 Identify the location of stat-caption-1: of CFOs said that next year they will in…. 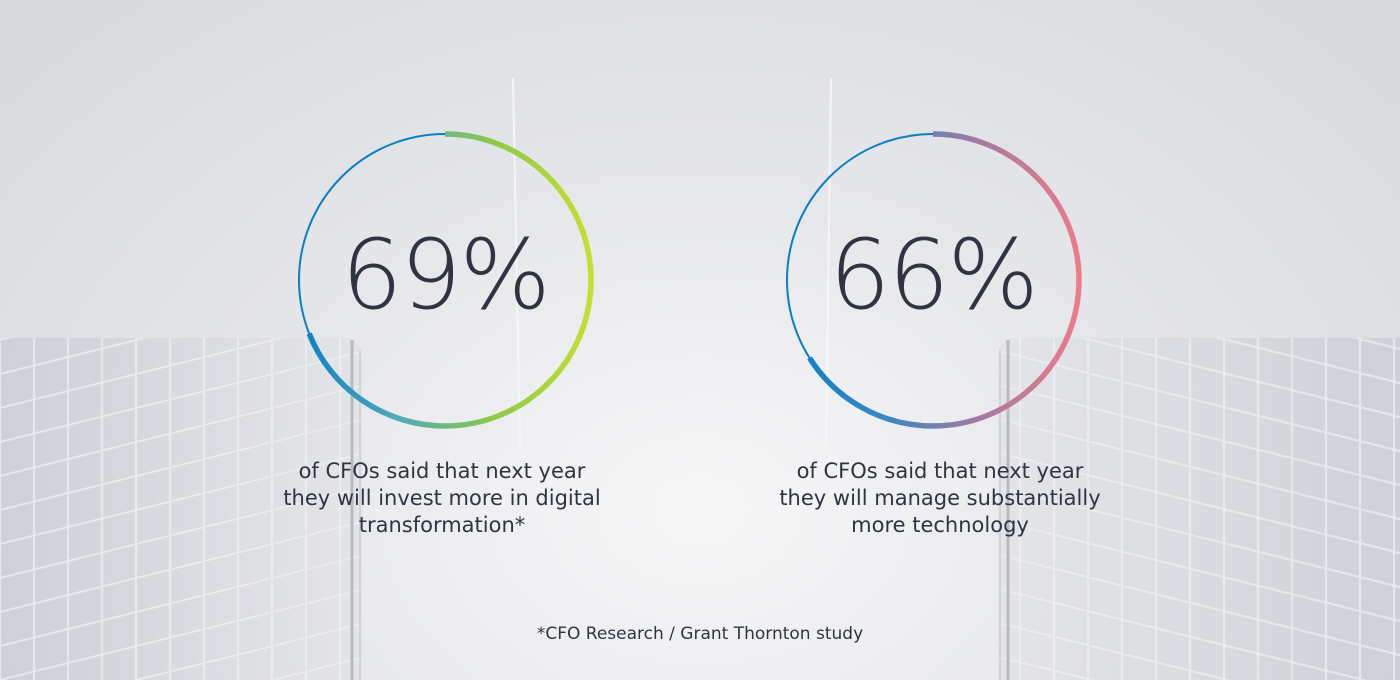
(442, 498).